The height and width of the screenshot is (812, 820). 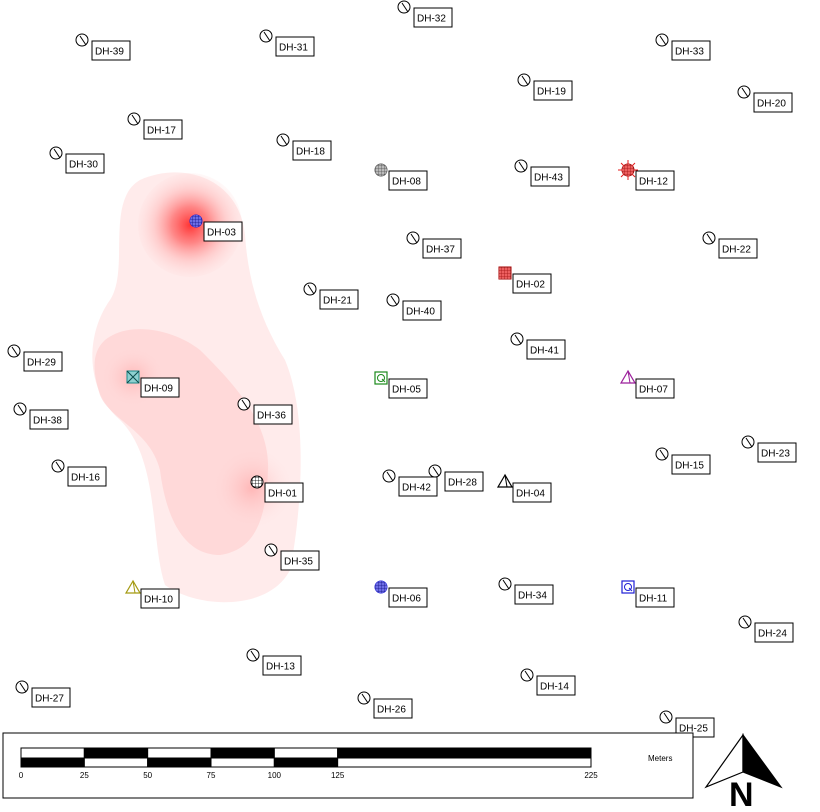 I want to click on drillhole-label: DH-29, so click(x=41, y=363).